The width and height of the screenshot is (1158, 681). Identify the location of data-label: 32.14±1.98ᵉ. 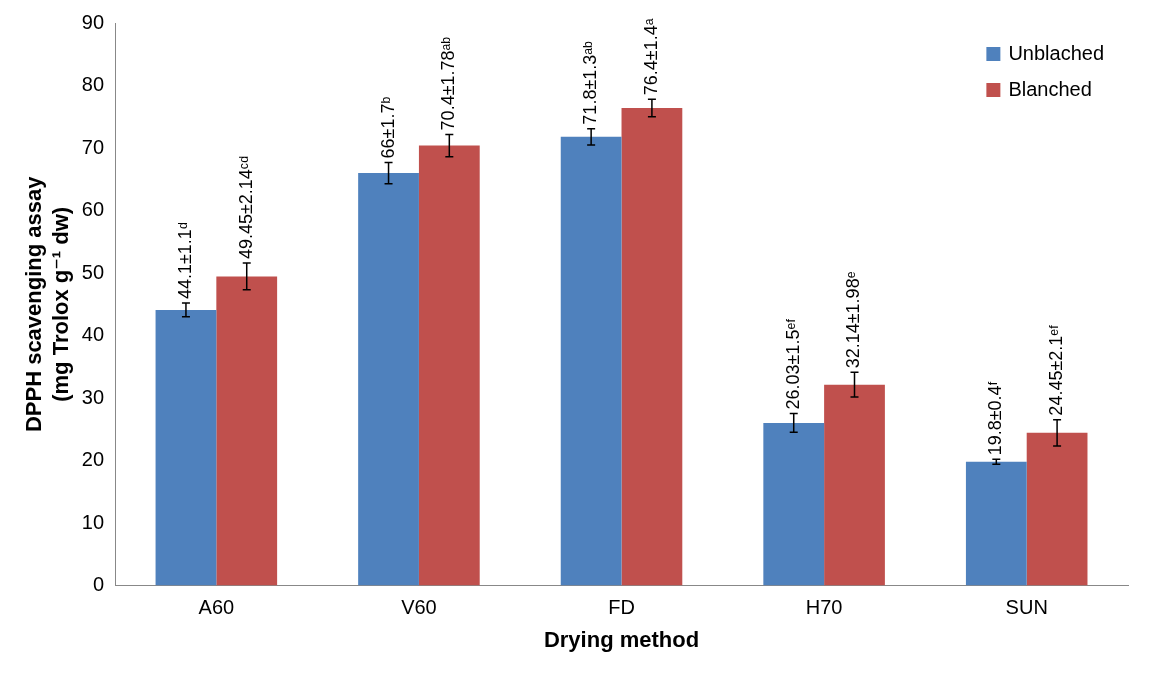
(853, 320).